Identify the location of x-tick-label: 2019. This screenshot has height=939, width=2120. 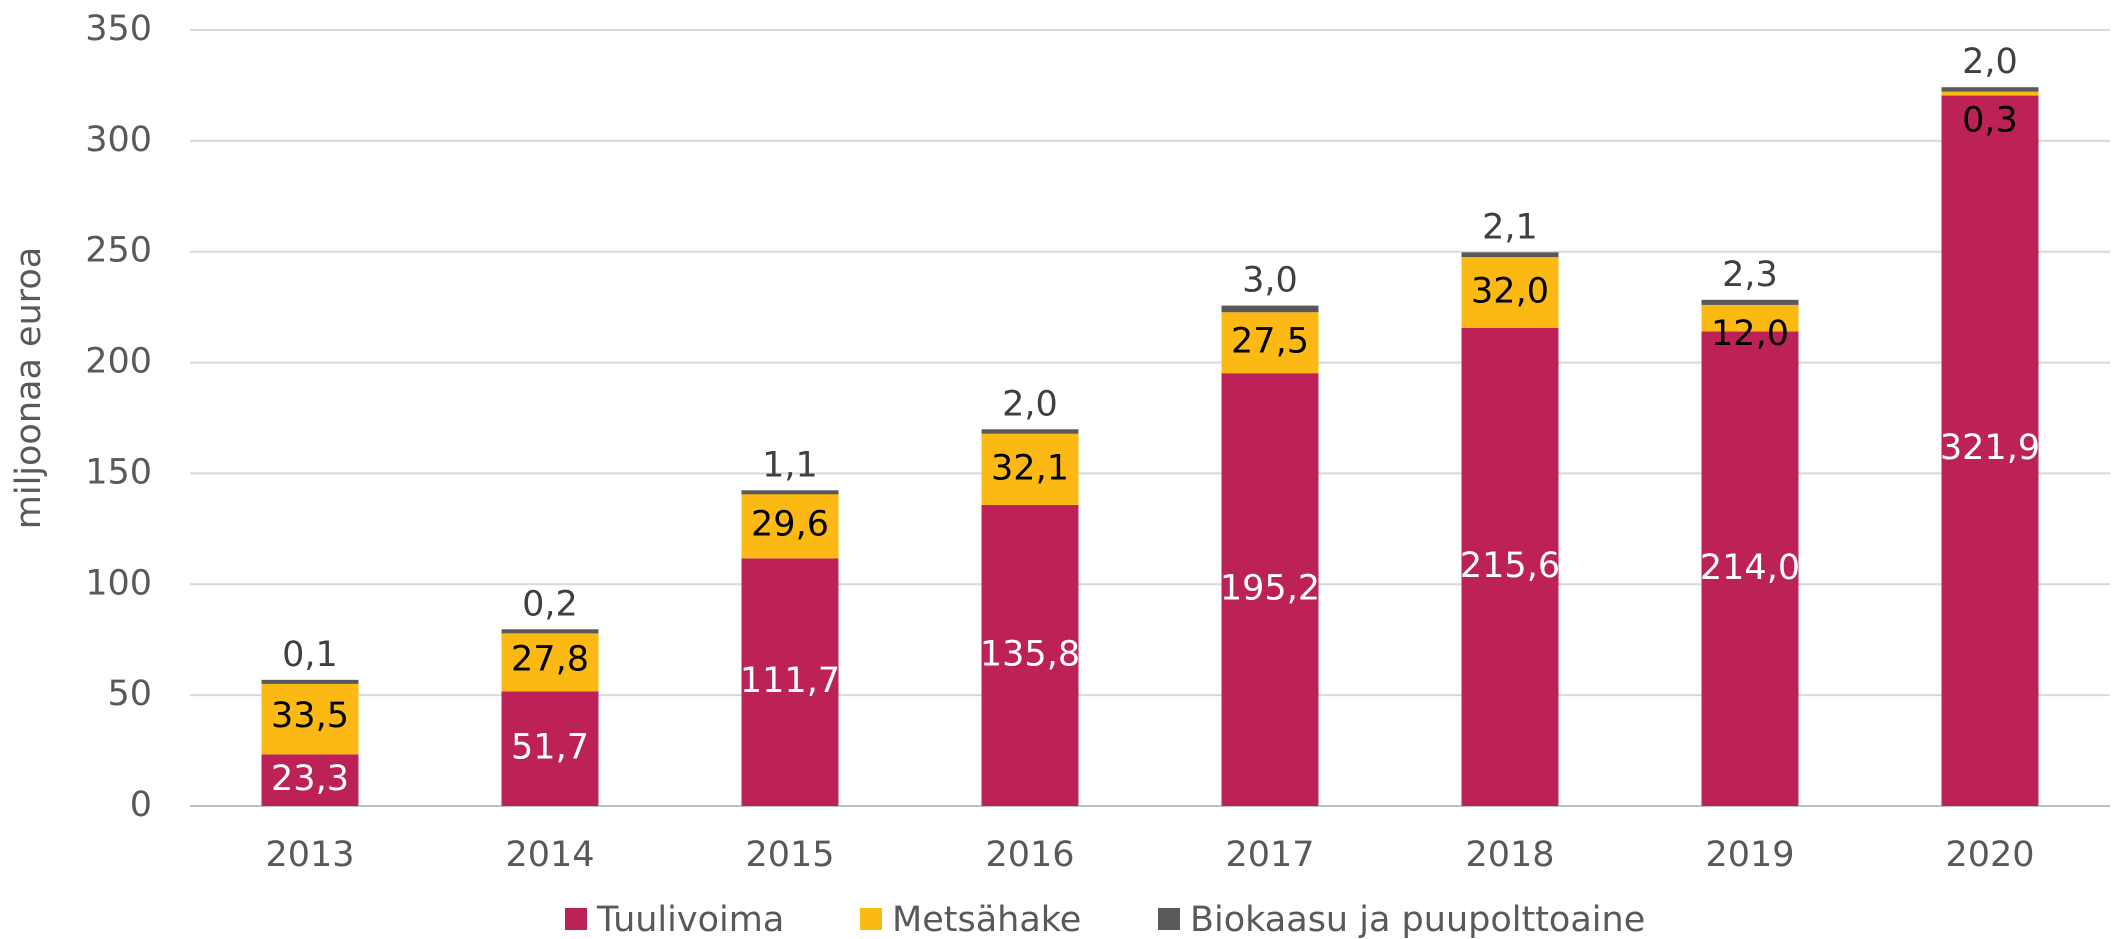
(1749, 855).